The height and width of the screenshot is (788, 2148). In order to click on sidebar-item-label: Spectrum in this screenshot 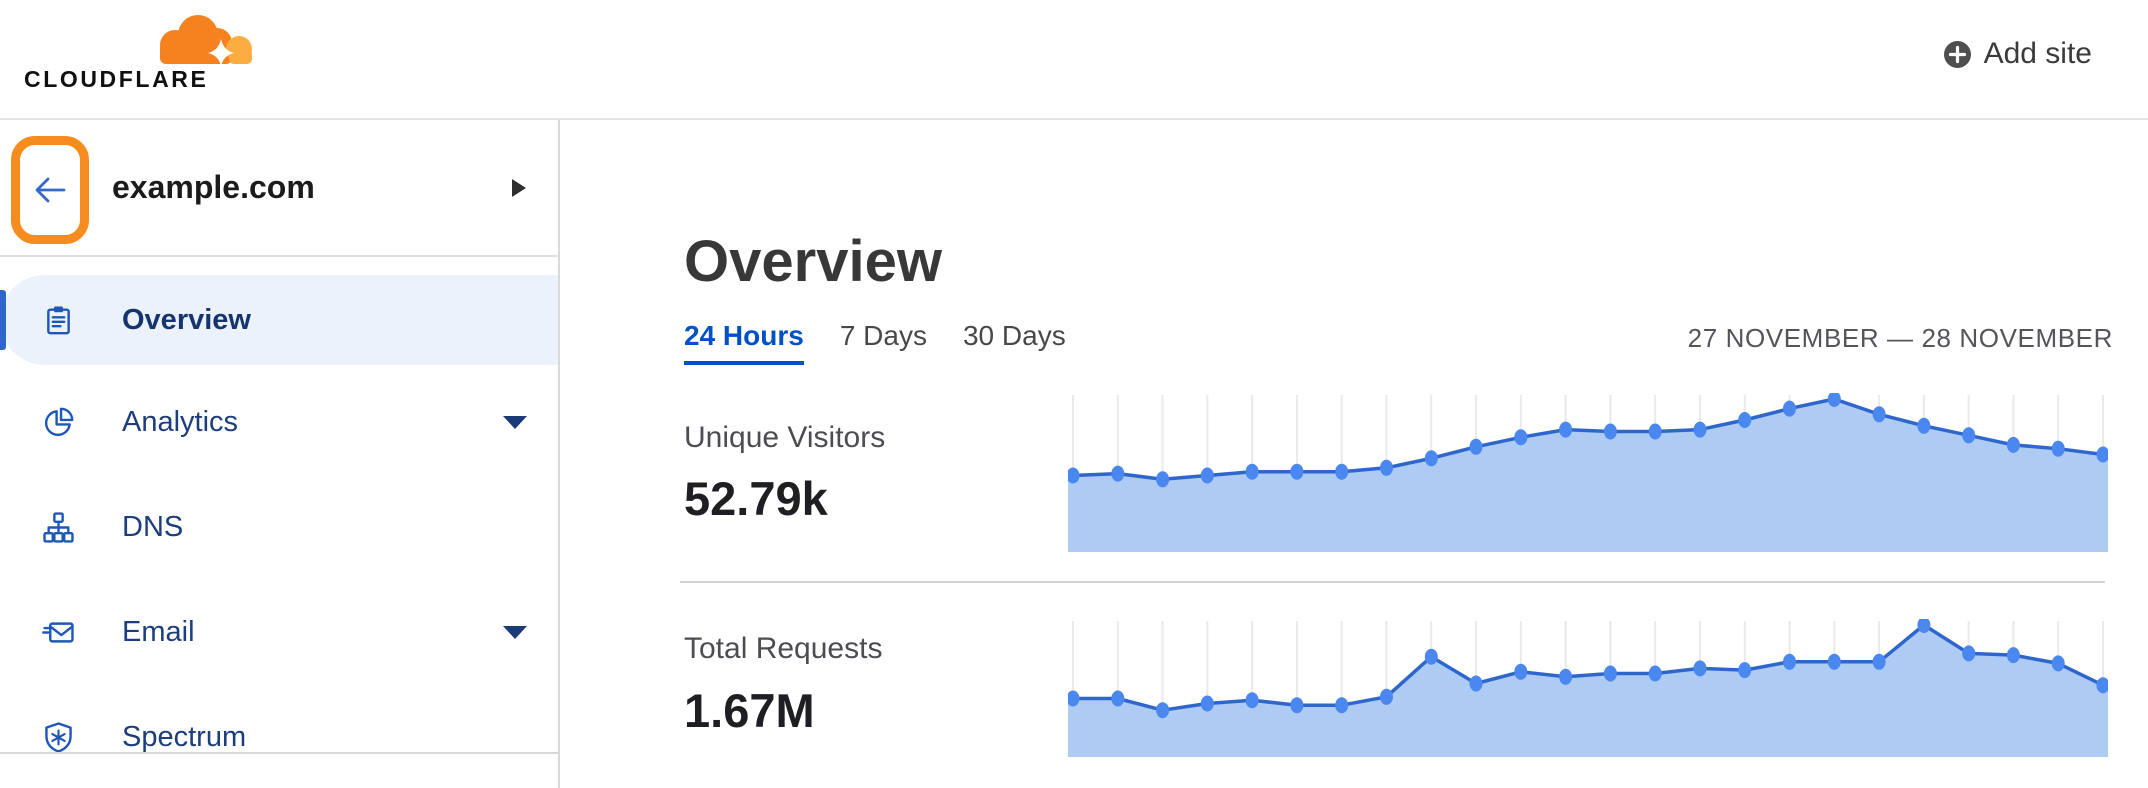, I will do `click(184, 736)`.